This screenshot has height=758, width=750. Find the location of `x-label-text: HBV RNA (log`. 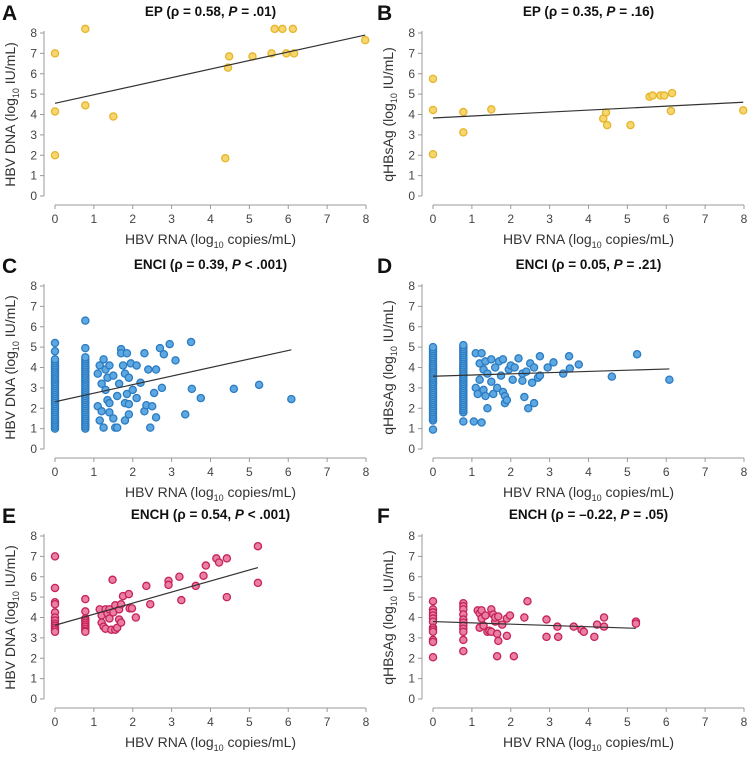

x-label-text: HBV RNA (log is located at coordinates (547, 742).